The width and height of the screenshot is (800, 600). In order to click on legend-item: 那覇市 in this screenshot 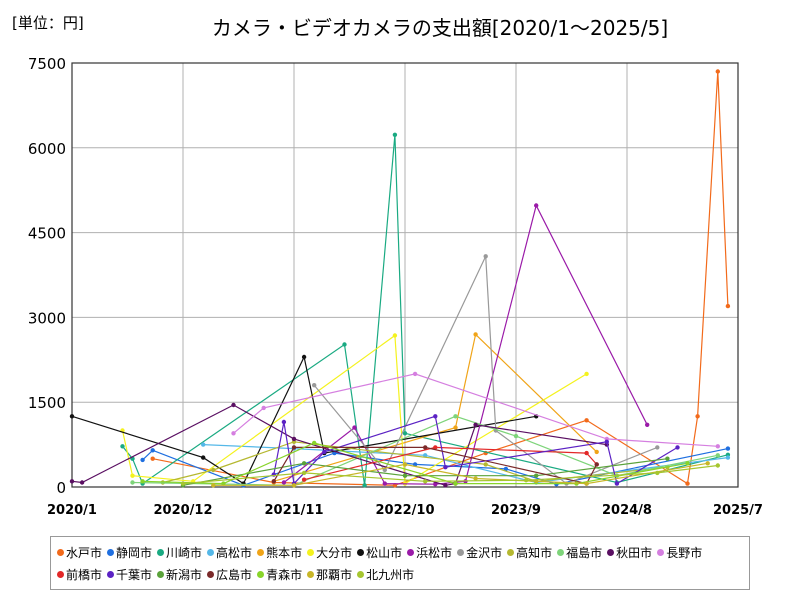, I will do `click(329, 574)`.